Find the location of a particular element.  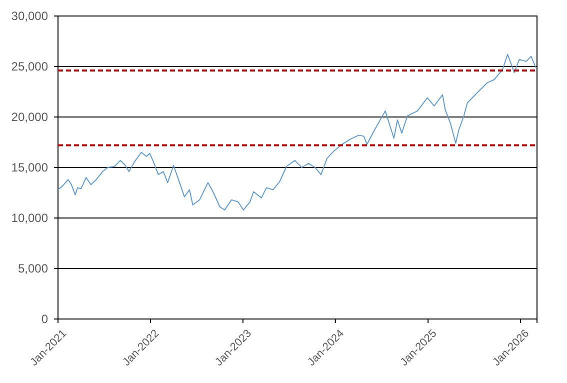

y-tick-label: 30,000 is located at coordinates (29, 15).